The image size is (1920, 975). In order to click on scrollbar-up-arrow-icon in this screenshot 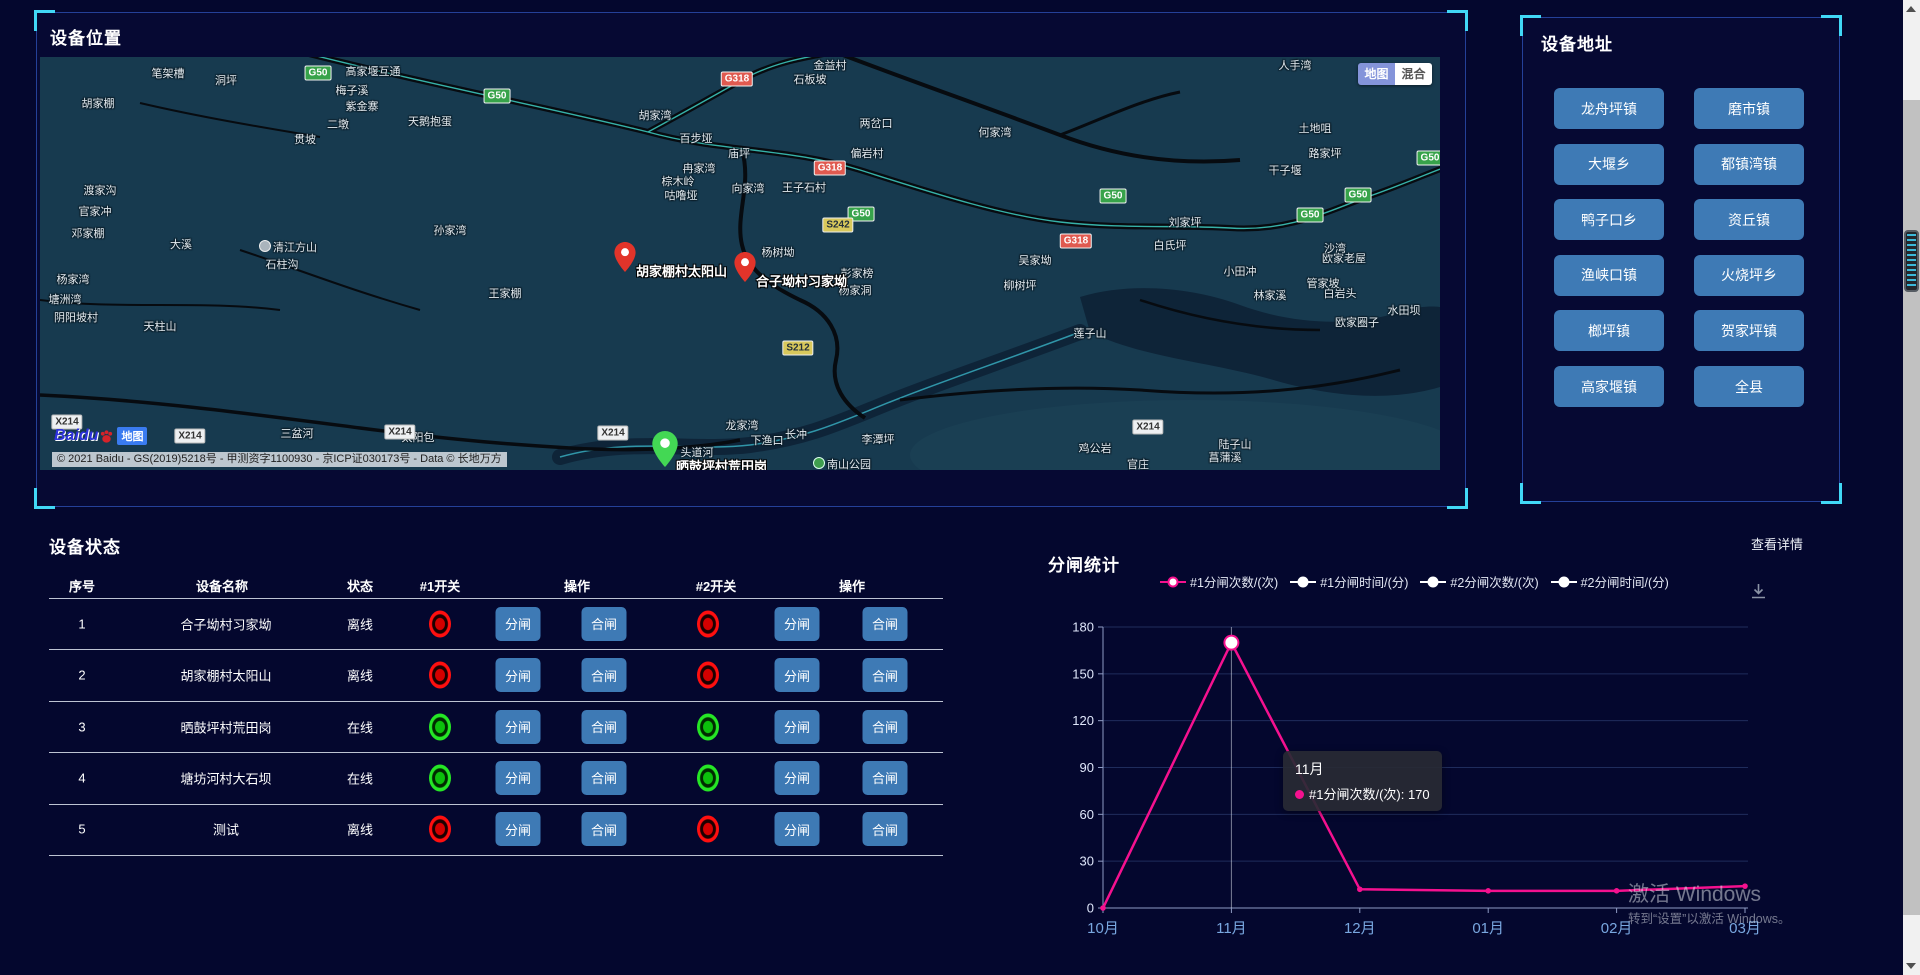, I will do `click(1911, 9)`.